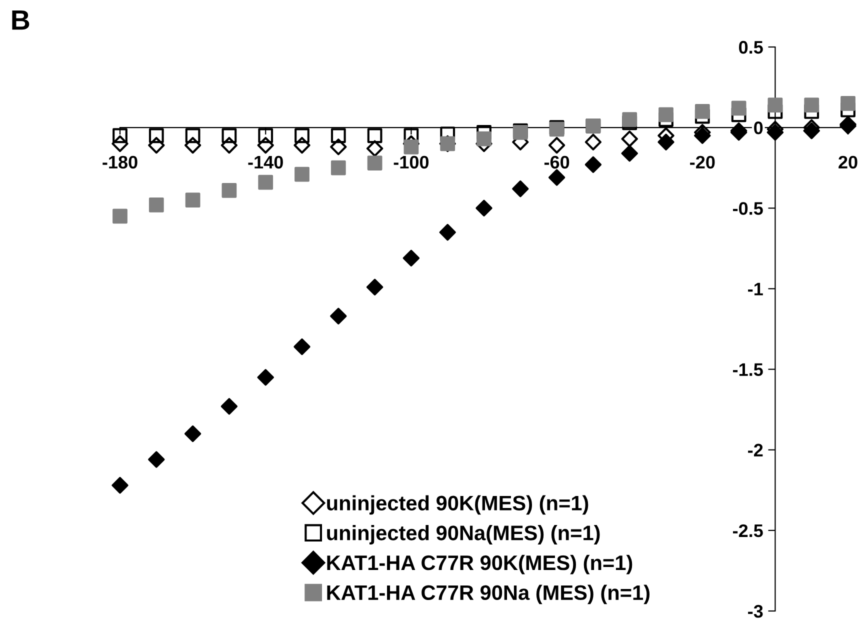 The height and width of the screenshot is (632, 864). What do you see at coordinates (747, 208) in the screenshot?
I see `y-tick-label: -0.5` at bounding box center [747, 208].